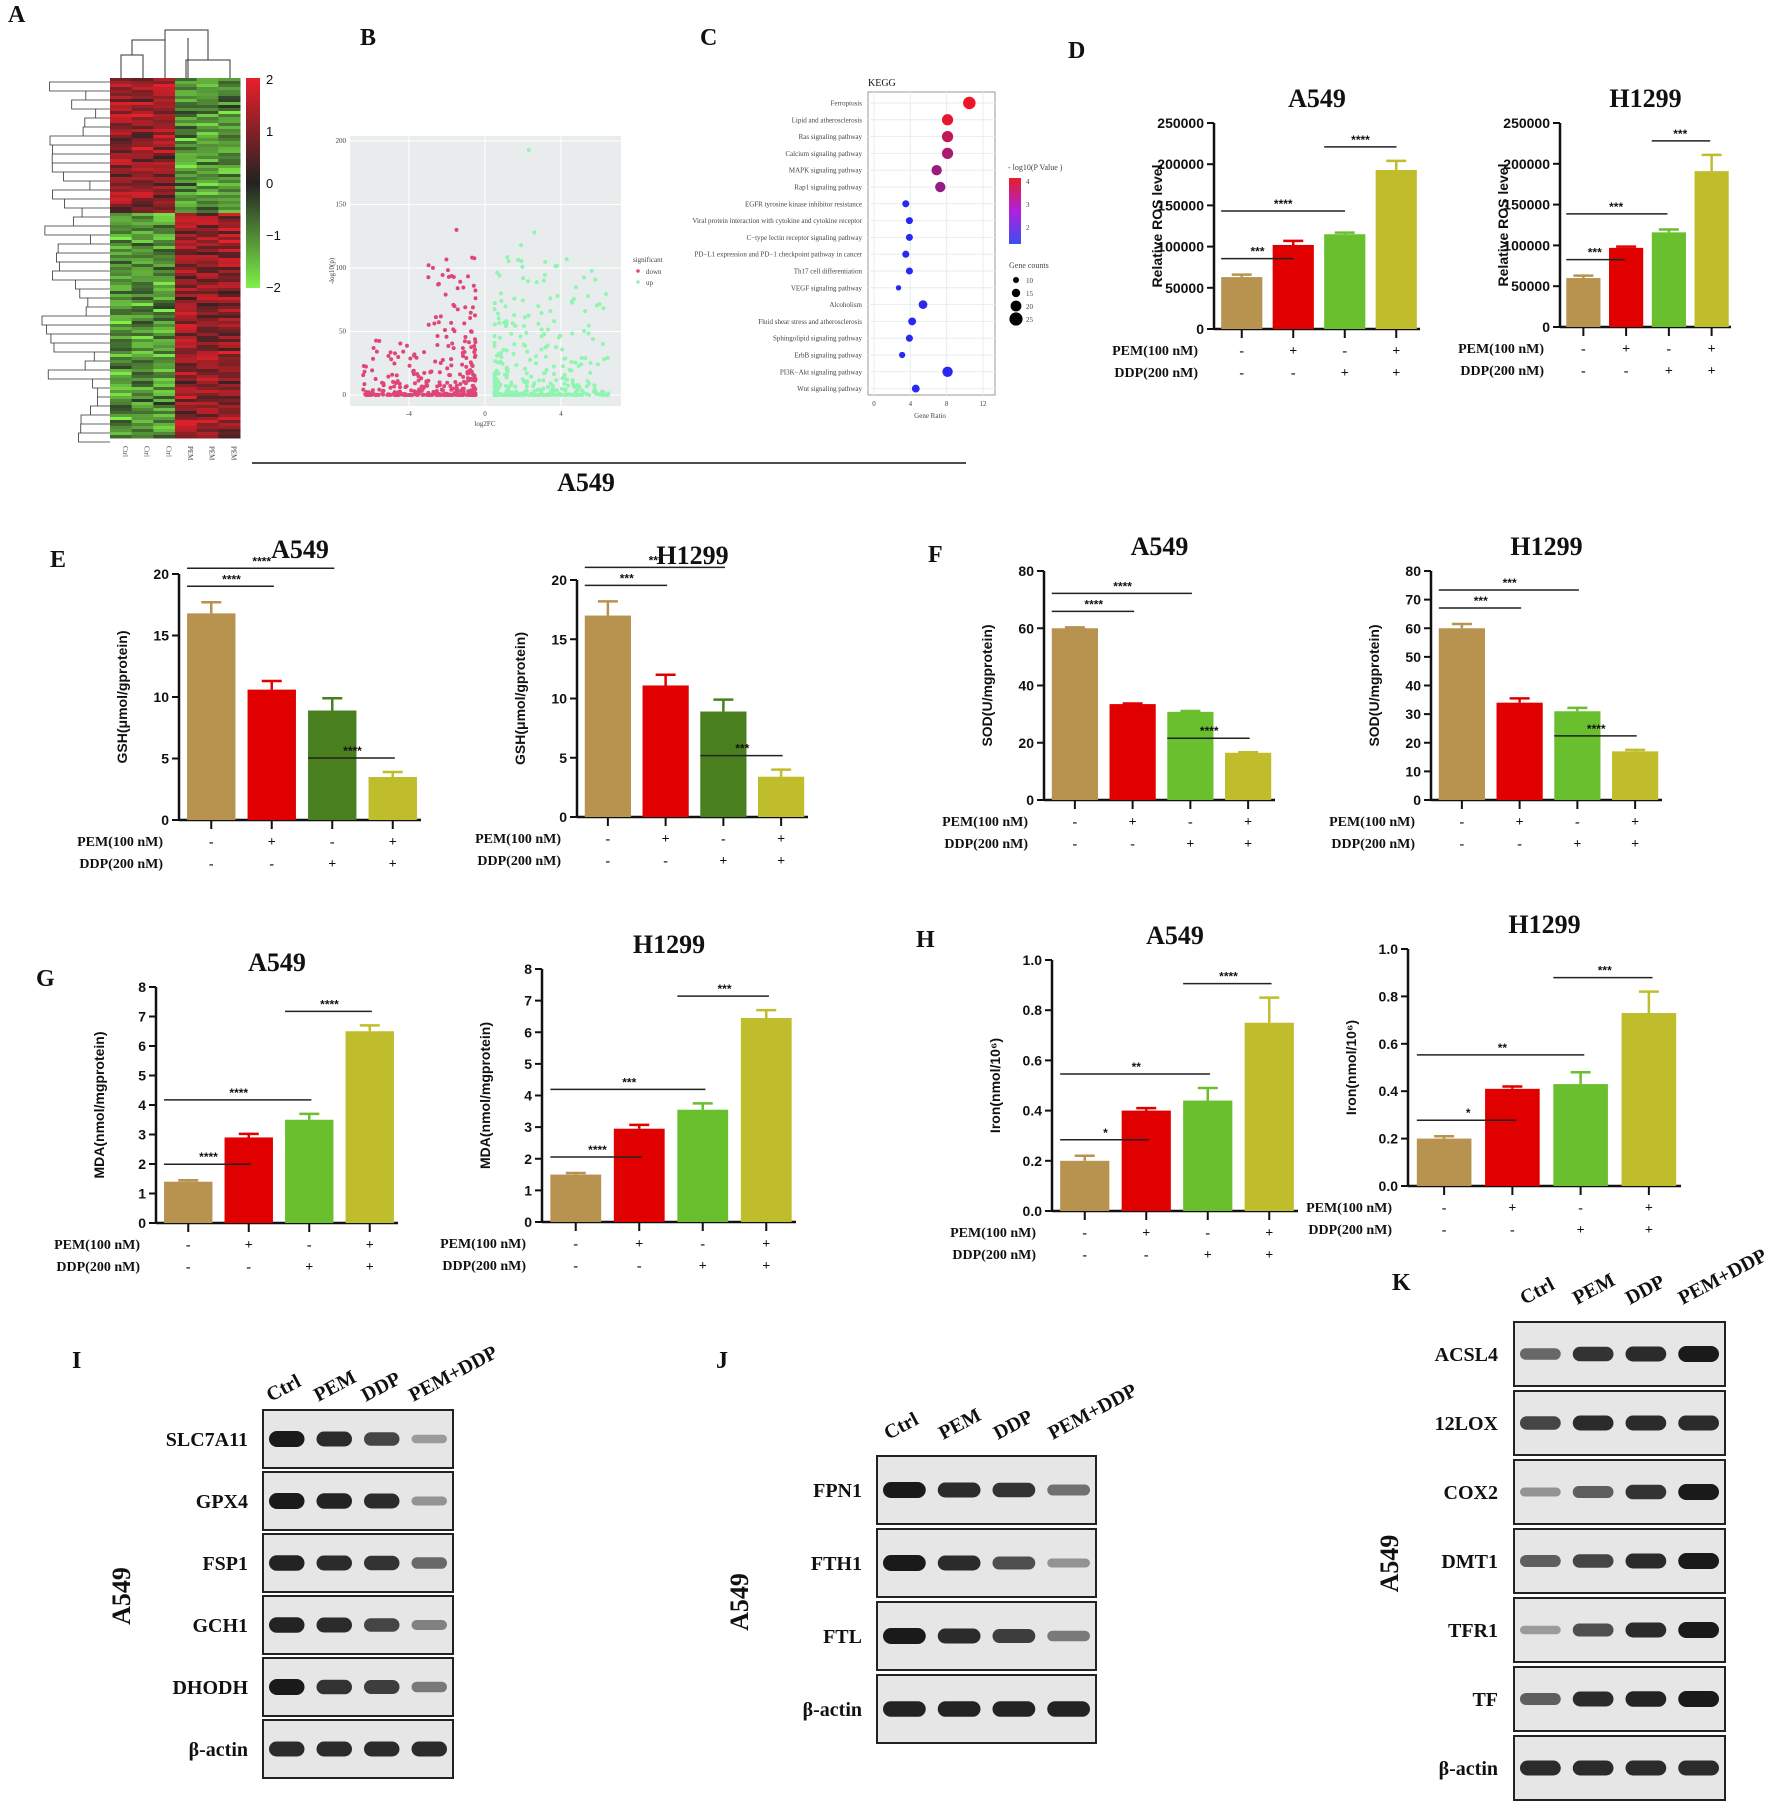 This screenshot has width=1772, height=1811. Describe the element at coordinates (826, 171) in the screenshot. I see `kegg-pathway-label: MAPK signaling pathway` at that location.